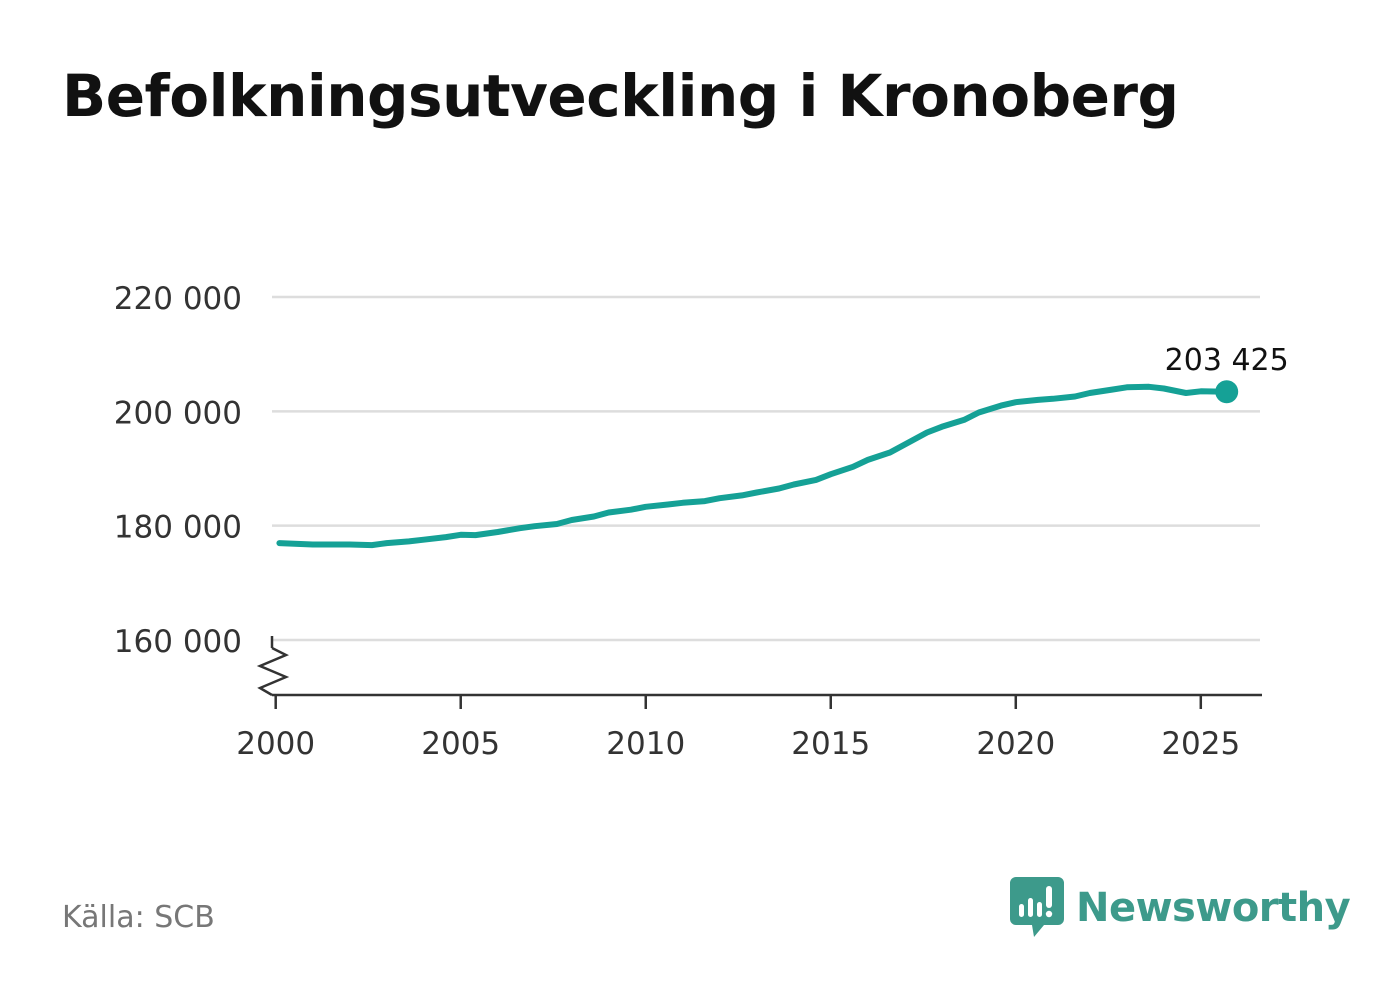 The image size is (1382, 999). Describe the element at coordinates (645, 744) in the screenshot. I see `x-tick-label: 2010` at that location.